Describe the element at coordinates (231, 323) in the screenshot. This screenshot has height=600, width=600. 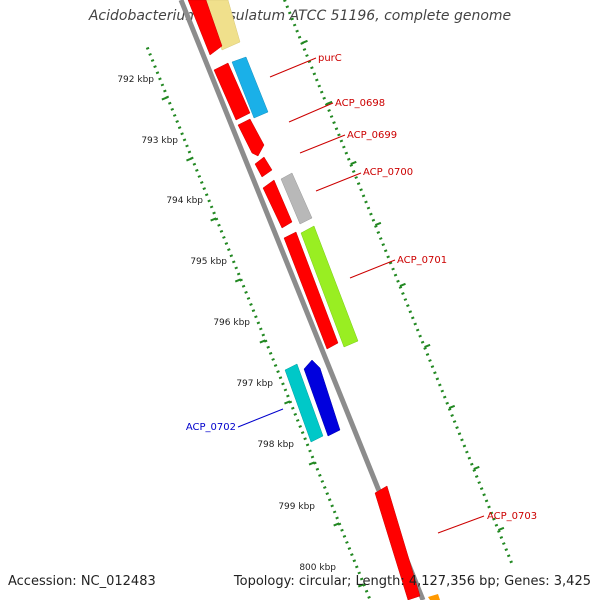
I see `scale-label: 796 kbp` at that location.